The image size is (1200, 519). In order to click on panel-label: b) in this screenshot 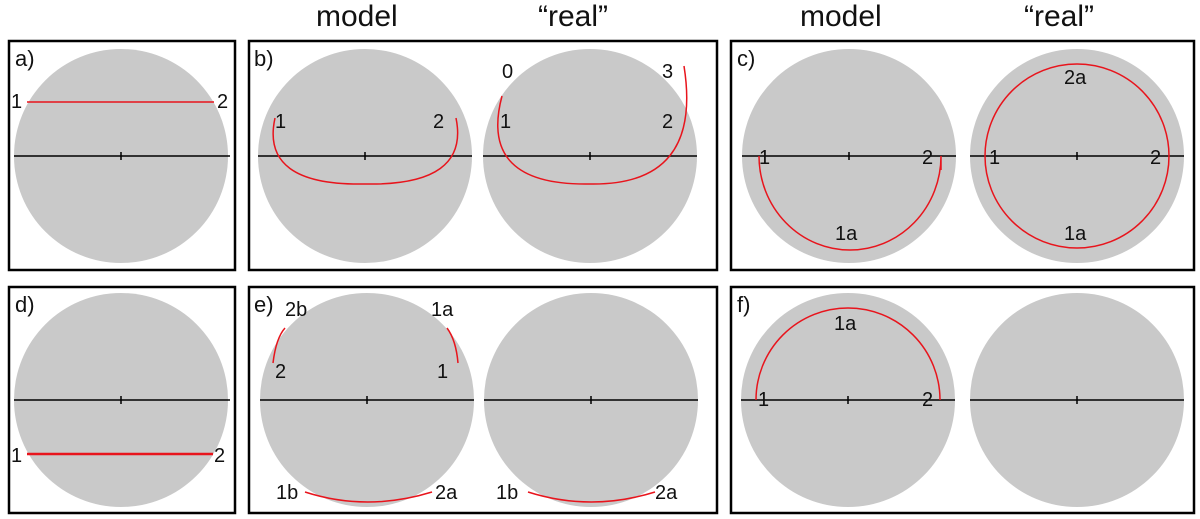, I will do `click(264, 58)`.